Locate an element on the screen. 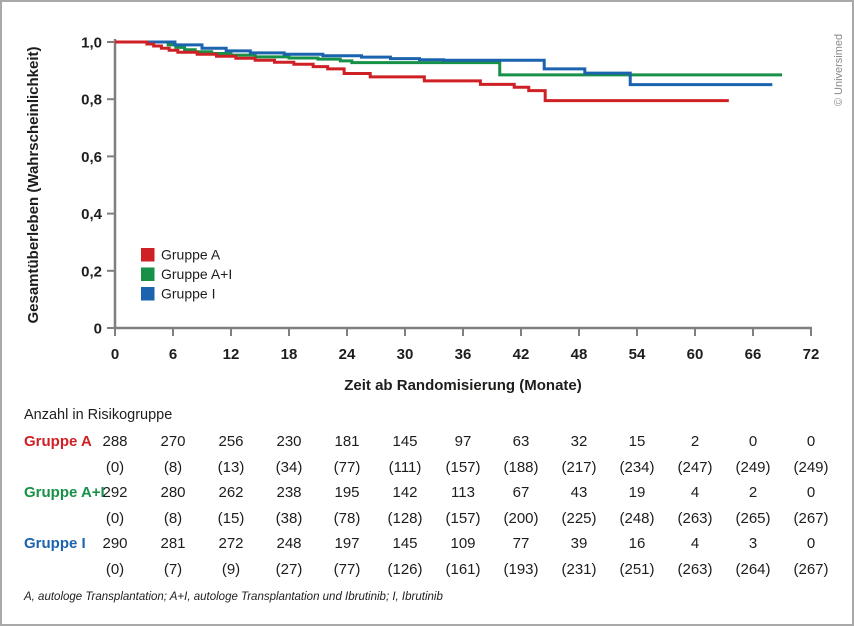 The width and height of the screenshot is (854, 626). risk-events-value: (13) is located at coordinates (231, 467).